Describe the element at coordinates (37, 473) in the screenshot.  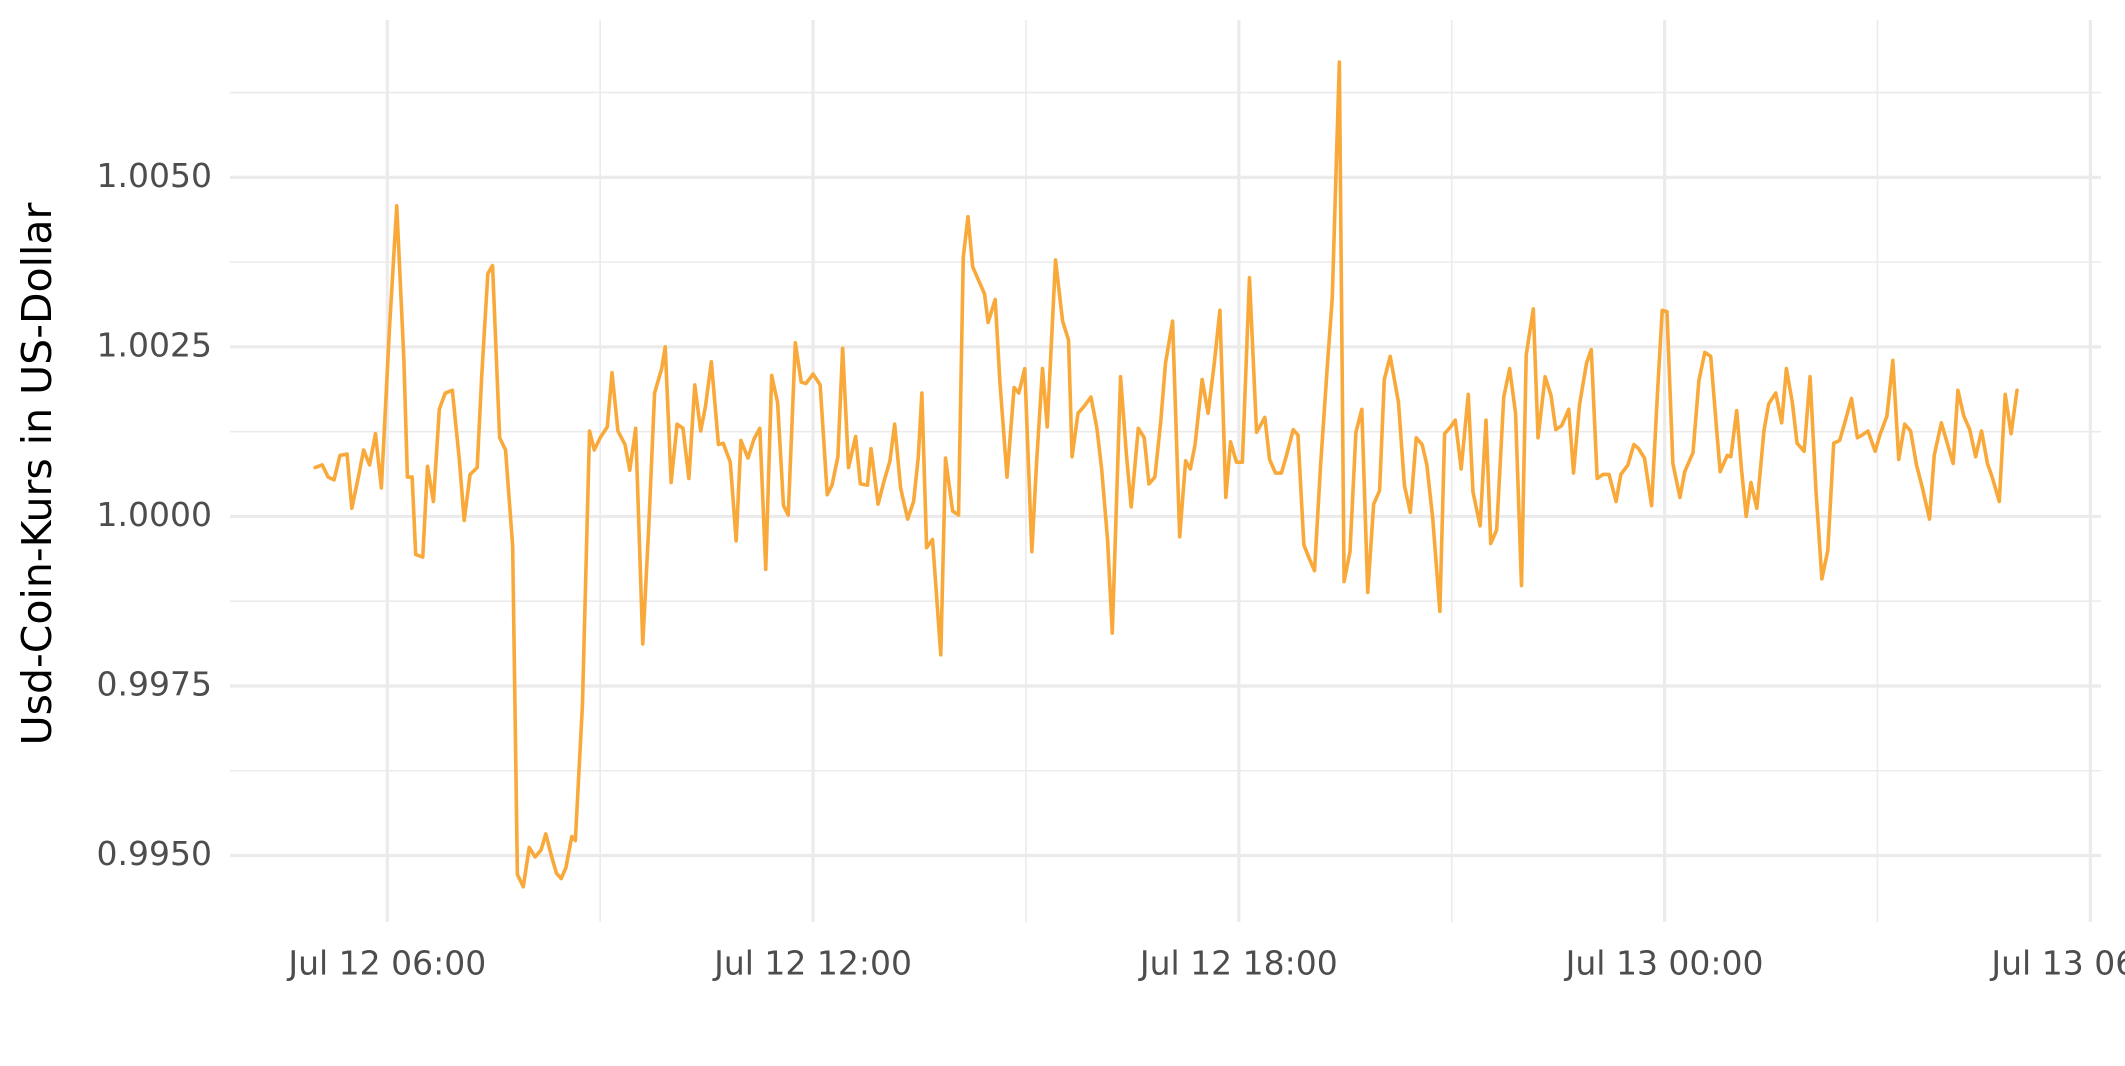
I see `y-axis-title: Usd-Coin-Kurs in US-Dollar` at that location.